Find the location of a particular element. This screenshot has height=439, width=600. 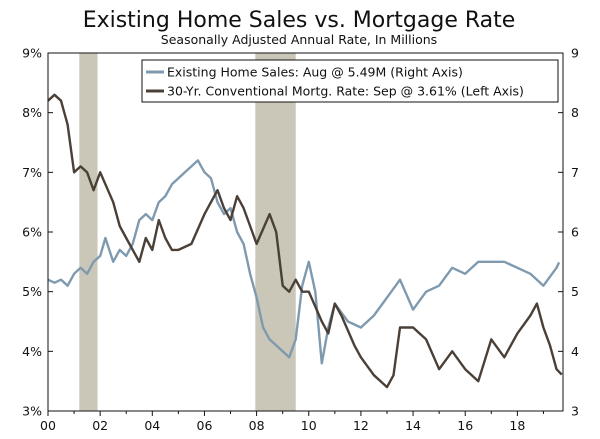

x-tick-label: 04 is located at coordinates (152, 425).